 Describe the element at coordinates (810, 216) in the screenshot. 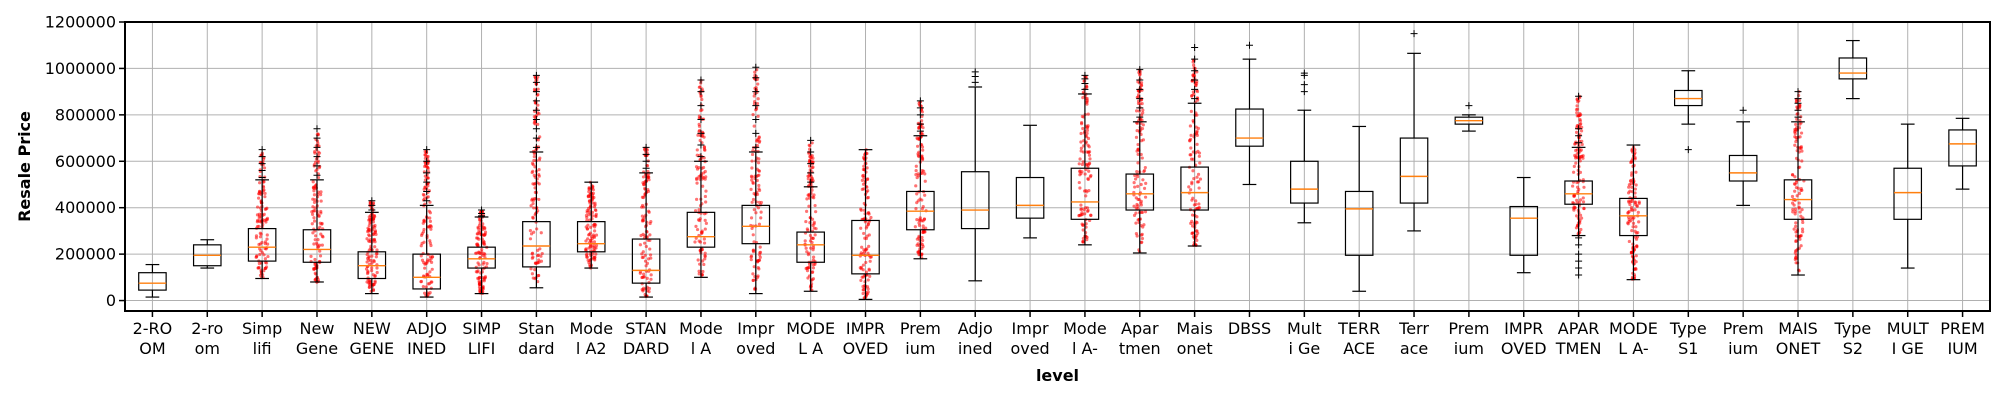

I see `point-cloud` at that location.